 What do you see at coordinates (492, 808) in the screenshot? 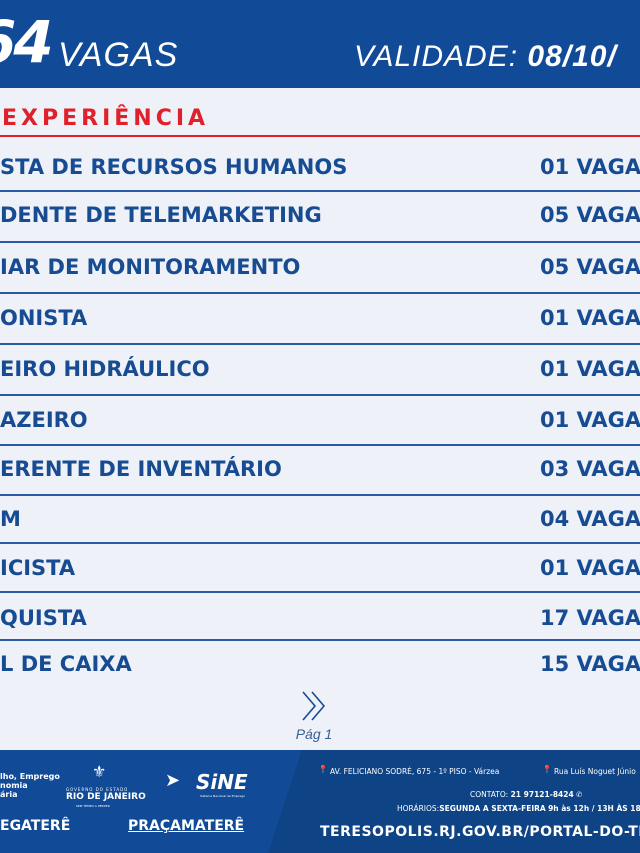
I see `hours-days: SEGUNDA A SEXTA-FEIRA` at bounding box center [492, 808].